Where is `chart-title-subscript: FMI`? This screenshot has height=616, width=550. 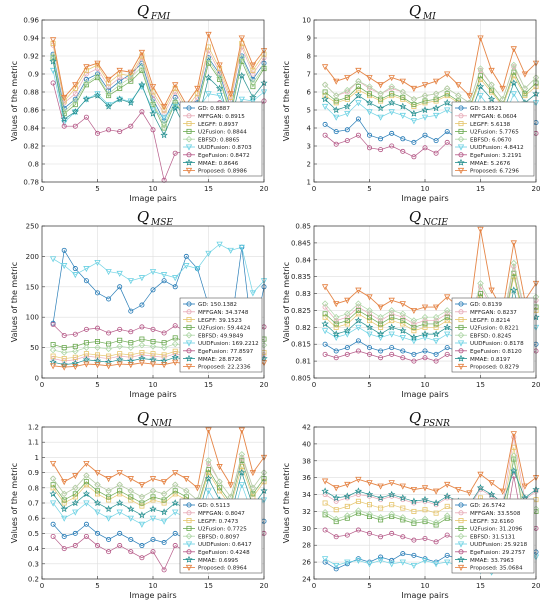 chart-title-subscript: FMI is located at coordinates (160, 17).